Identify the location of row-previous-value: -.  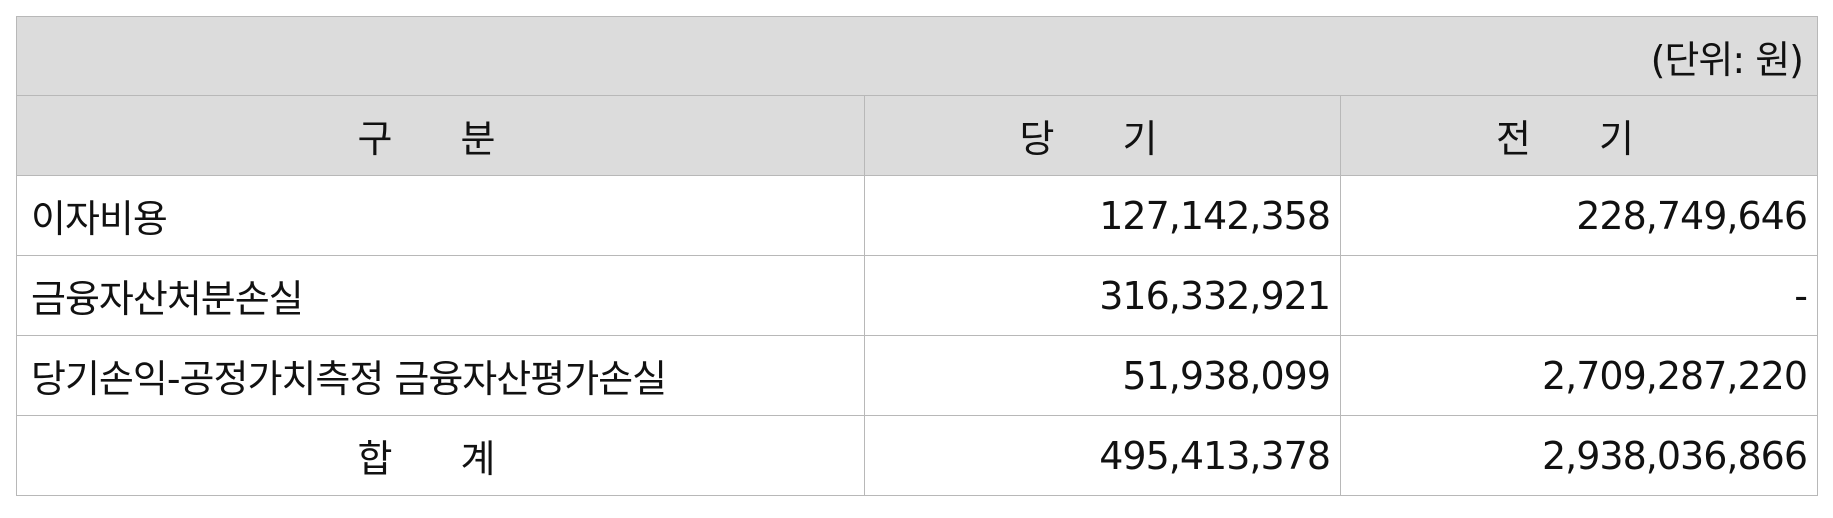
(1579, 295).